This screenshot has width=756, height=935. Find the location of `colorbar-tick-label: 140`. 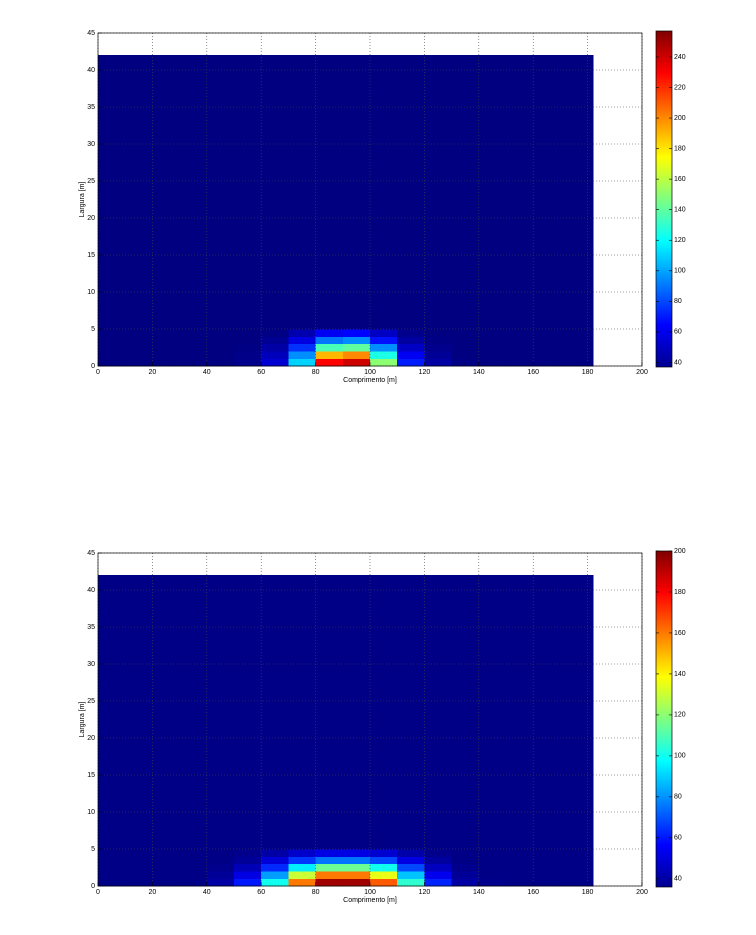

colorbar-tick-label: 140 is located at coordinates (680, 674).